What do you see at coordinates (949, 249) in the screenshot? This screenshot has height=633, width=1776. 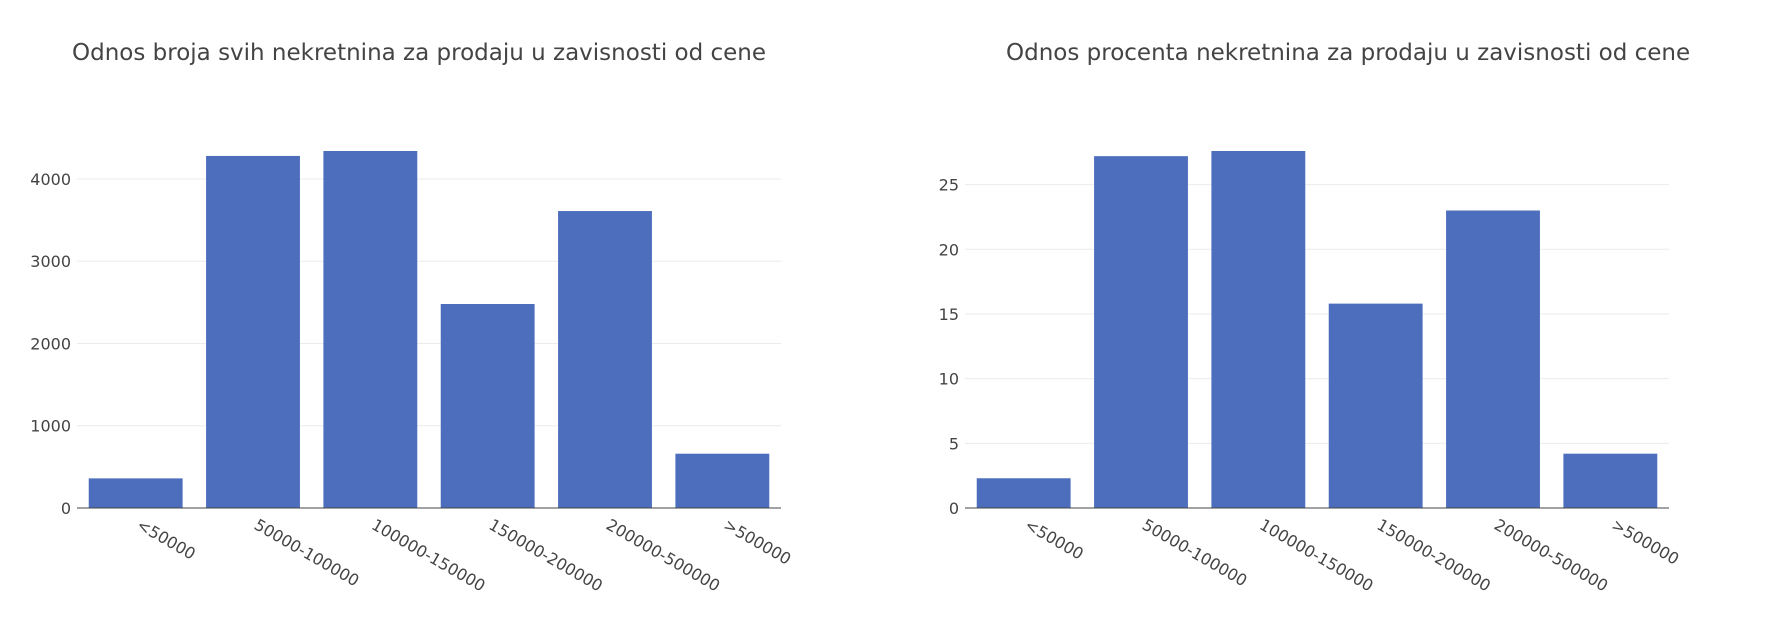 I see `y-tick-label: 20` at bounding box center [949, 249].